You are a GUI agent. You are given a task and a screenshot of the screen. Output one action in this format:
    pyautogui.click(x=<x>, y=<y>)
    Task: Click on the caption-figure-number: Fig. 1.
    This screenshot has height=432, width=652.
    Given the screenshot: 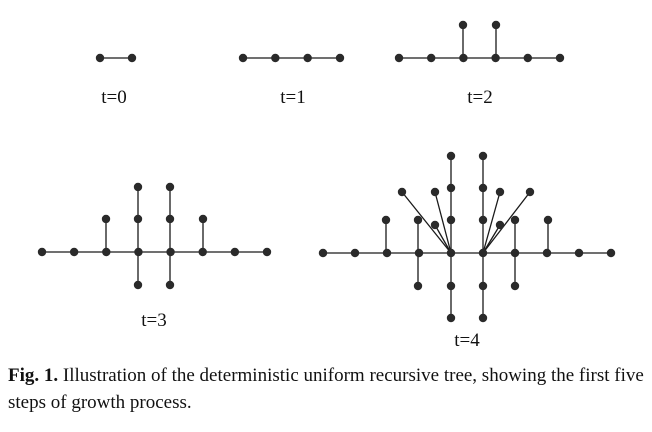 What is the action you would take?
    pyautogui.click(x=33, y=375)
    